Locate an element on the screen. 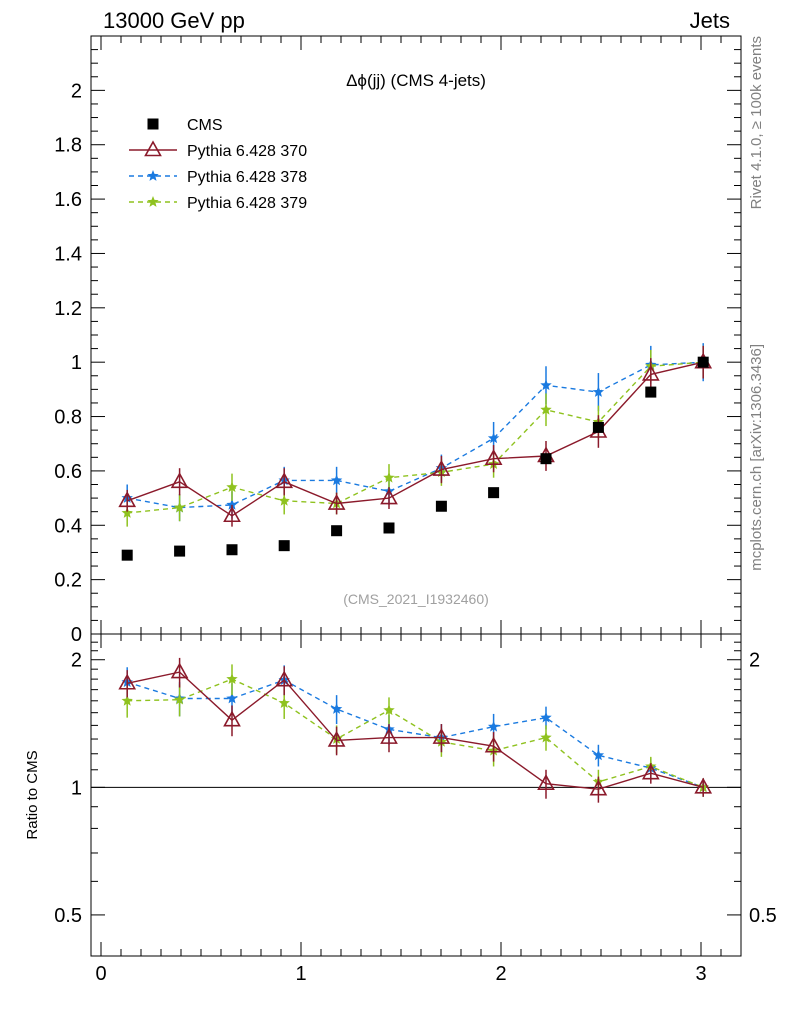 This screenshot has width=786, height=1024. ratio-ylabel: Ratio to CMS is located at coordinates (32, 794).